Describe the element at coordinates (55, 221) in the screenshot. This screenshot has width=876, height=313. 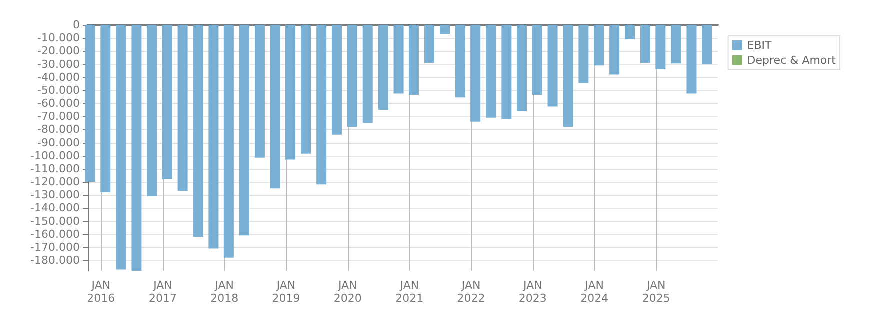
I see `y-tick-label: -150.000` at that location.